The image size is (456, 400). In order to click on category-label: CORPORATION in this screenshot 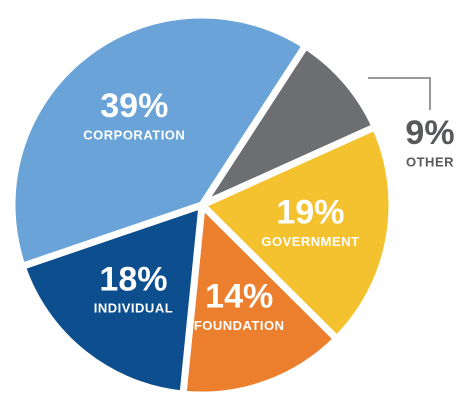, I will do `click(134, 134)`.